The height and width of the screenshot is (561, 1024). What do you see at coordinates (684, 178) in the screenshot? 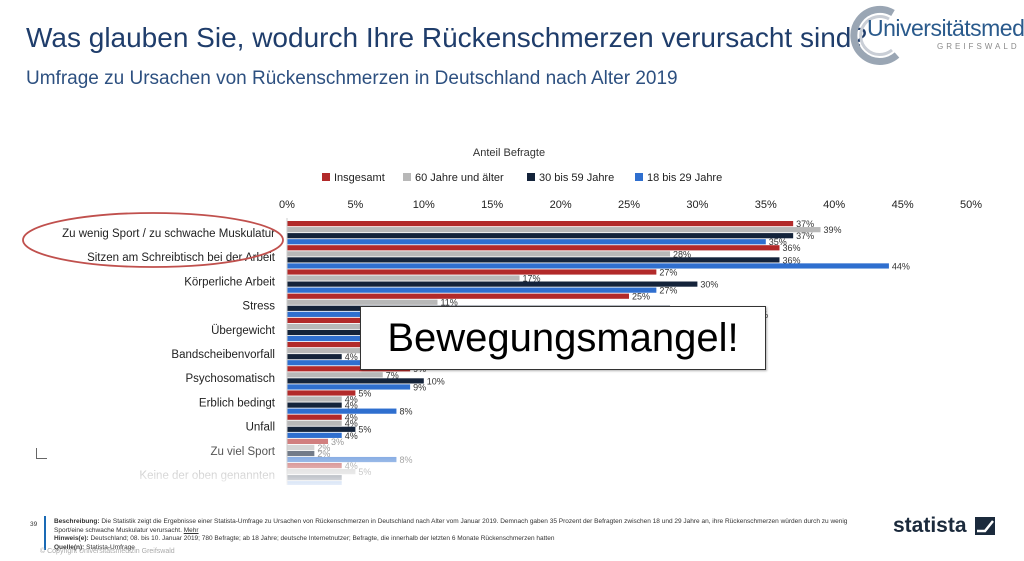
I see `legend-label: 18 bis 29 Jahre` at bounding box center [684, 178].